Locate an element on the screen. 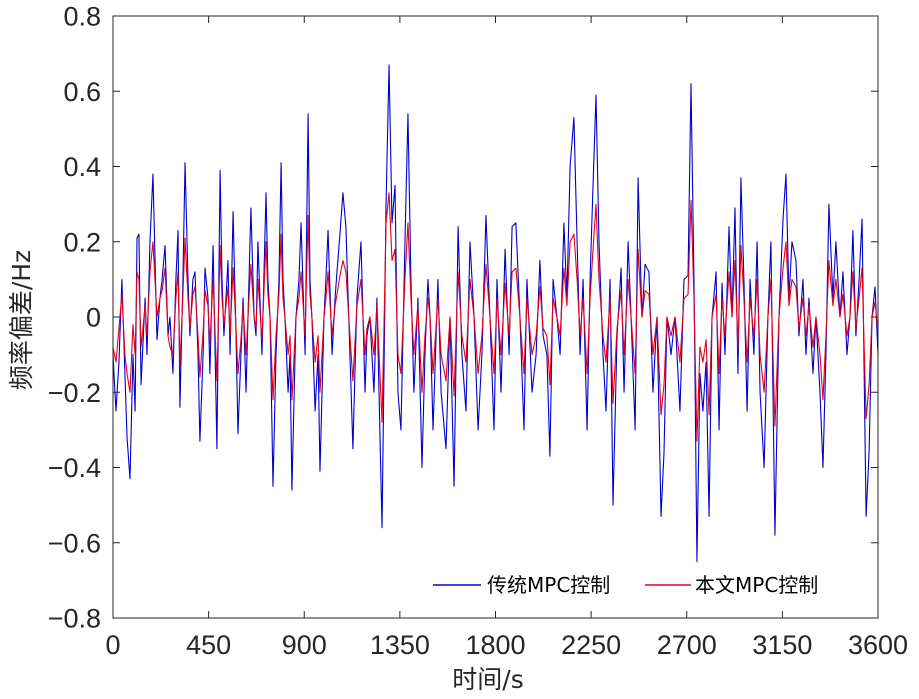 Image resolution: width=919 pixels, height=699 pixels. x-tick-label: 3600 is located at coordinates (878, 645).